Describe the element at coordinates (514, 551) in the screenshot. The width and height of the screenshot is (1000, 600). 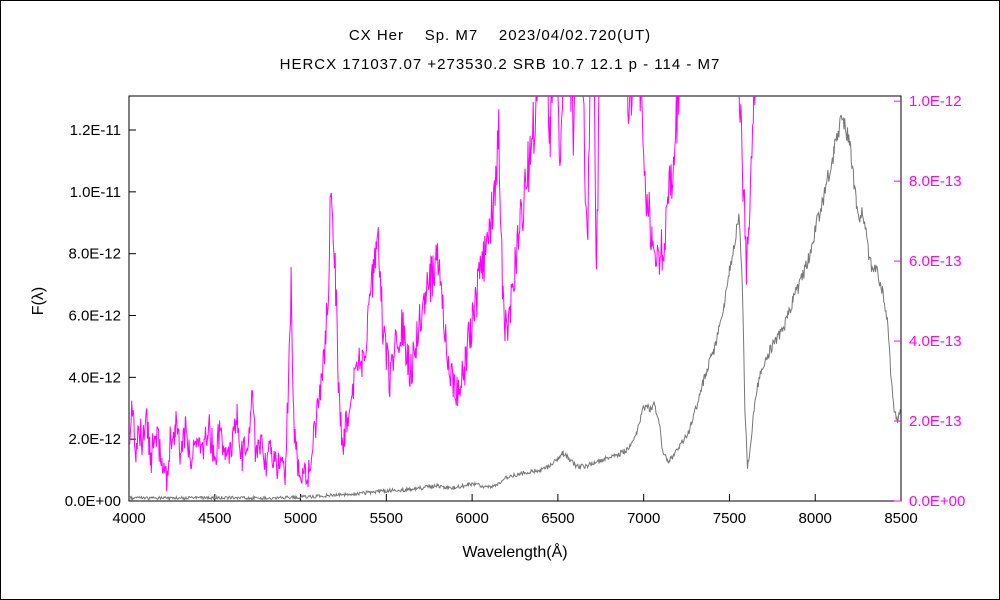
I see `x-axis-label: Wavelength(Å)` at that location.